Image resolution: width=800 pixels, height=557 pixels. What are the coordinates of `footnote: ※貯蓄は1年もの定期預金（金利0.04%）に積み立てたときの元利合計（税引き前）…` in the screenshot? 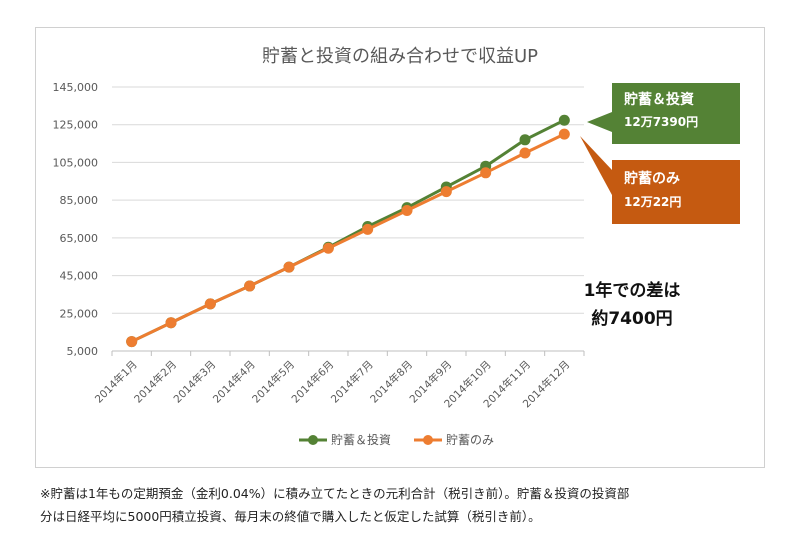 It's located at (407, 505).